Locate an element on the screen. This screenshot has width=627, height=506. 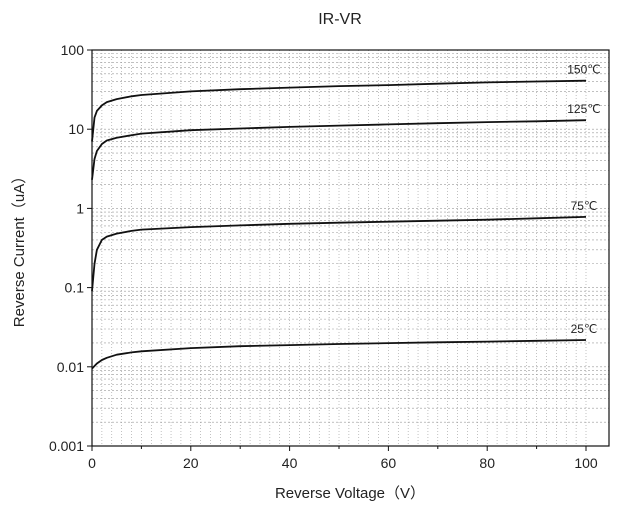
x-tick-label: 20 is located at coordinates (191, 463).